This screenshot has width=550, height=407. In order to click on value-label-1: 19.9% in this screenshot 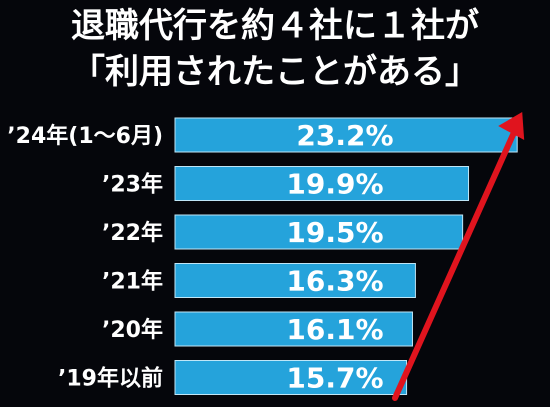, I will do `click(334, 184)`.